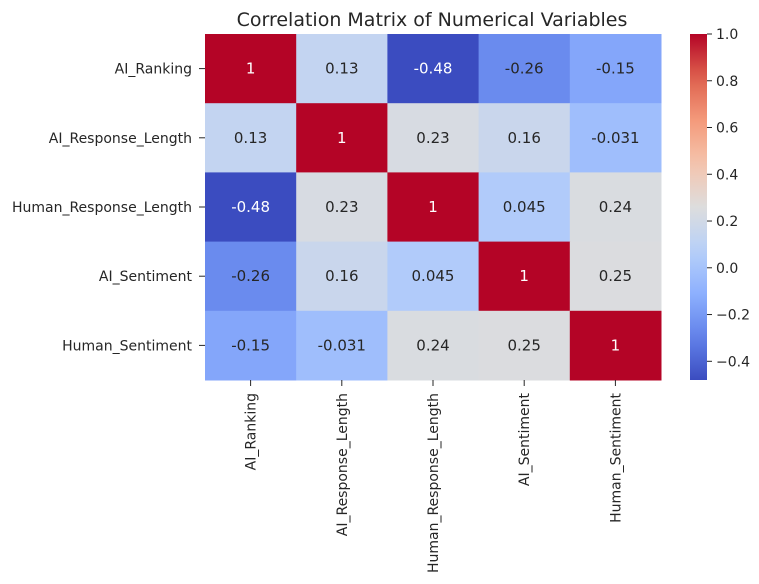  What do you see at coordinates (727, 222) in the screenshot?
I see `colorbar-tick-label: 0.2` at bounding box center [727, 222].